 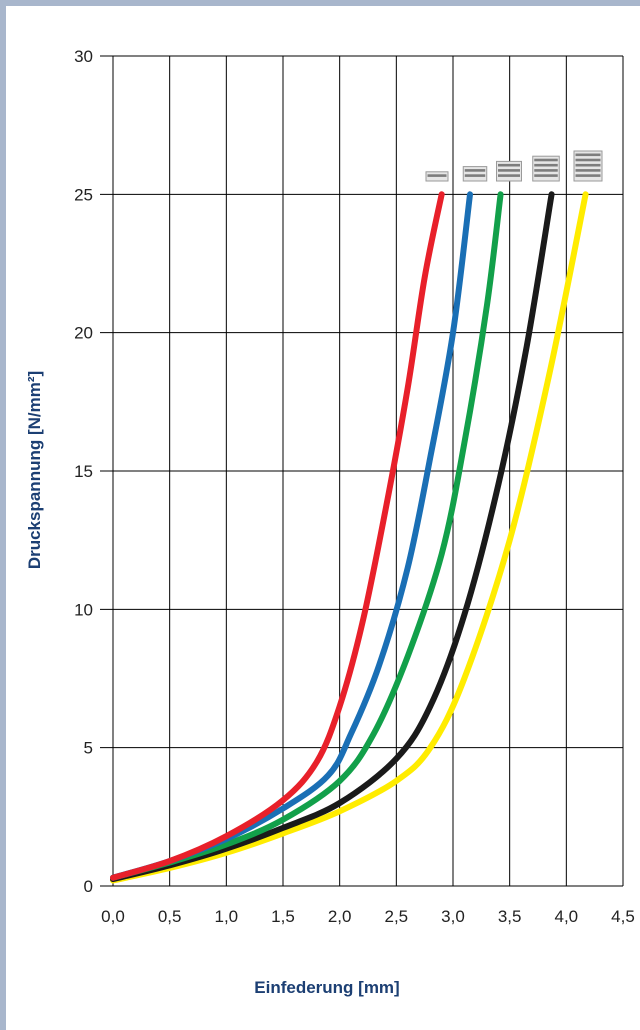 I want to click on x-tick-label: 0,0, so click(x=113, y=916).